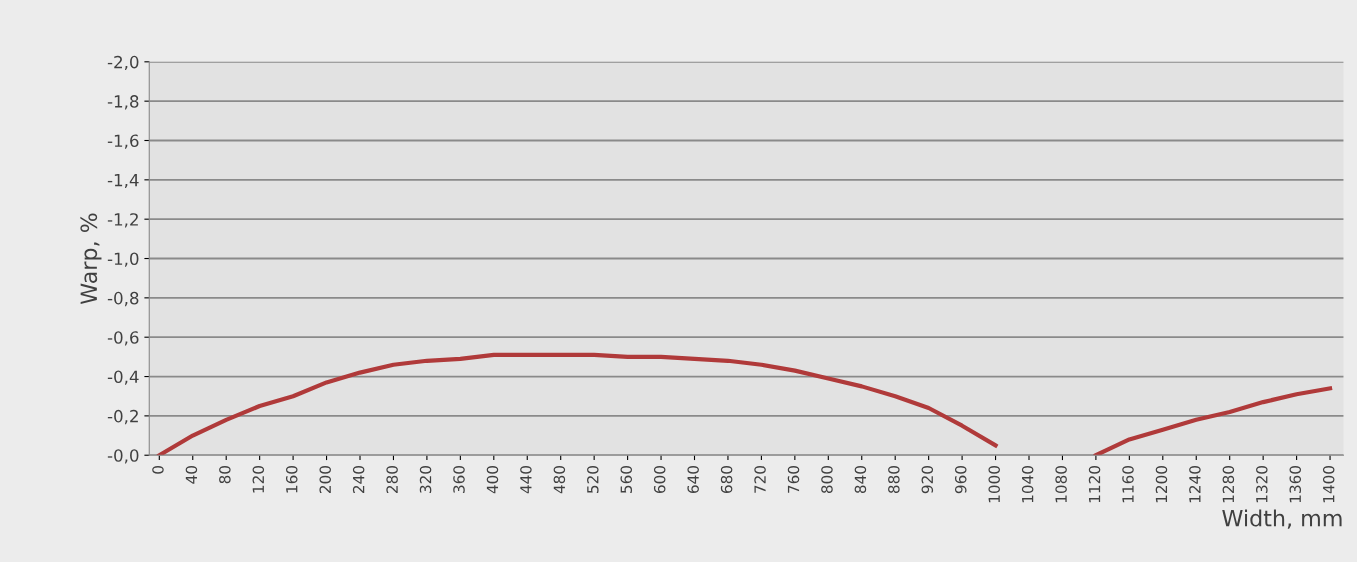  What do you see at coordinates (325, 479) in the screenshot?
I see `x-tick-label: 200` at bounding box center [325, 479].